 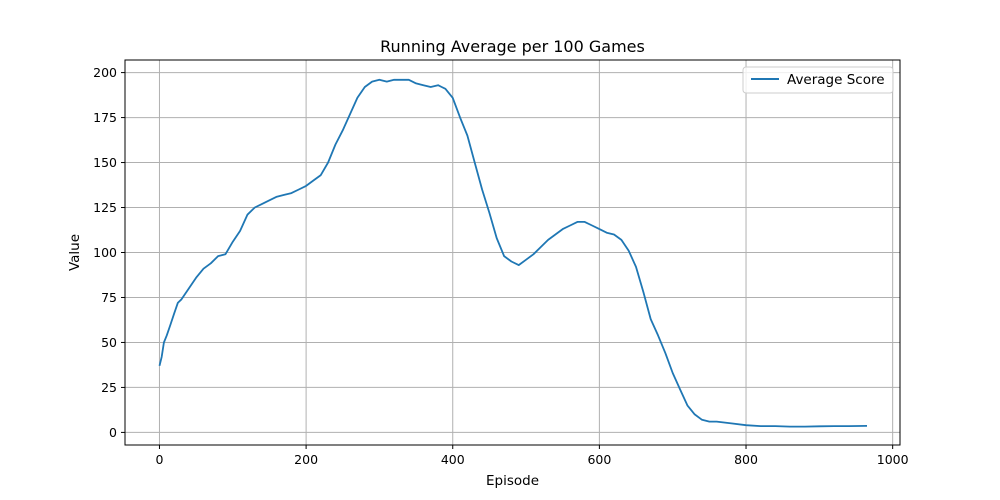 What do you see at coordinates (512, 481) in the screenshot?
I see `x-axis-label: Episode` at bounding box center [512, 481].